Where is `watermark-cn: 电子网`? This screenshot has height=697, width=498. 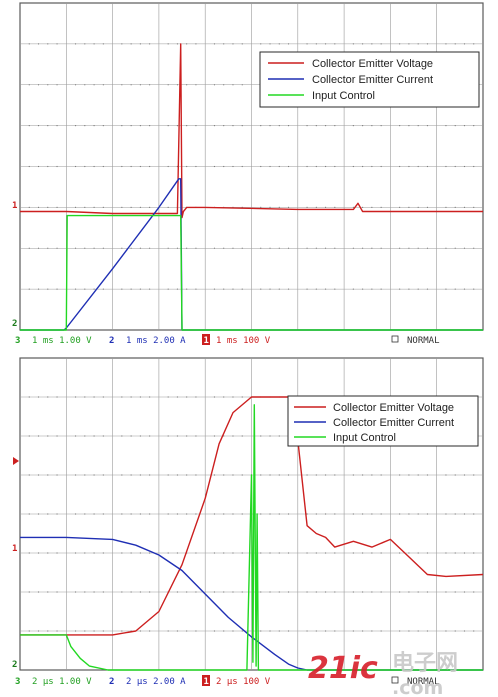 watermark-cn: 电子网 is located at coordinates (425, 663).